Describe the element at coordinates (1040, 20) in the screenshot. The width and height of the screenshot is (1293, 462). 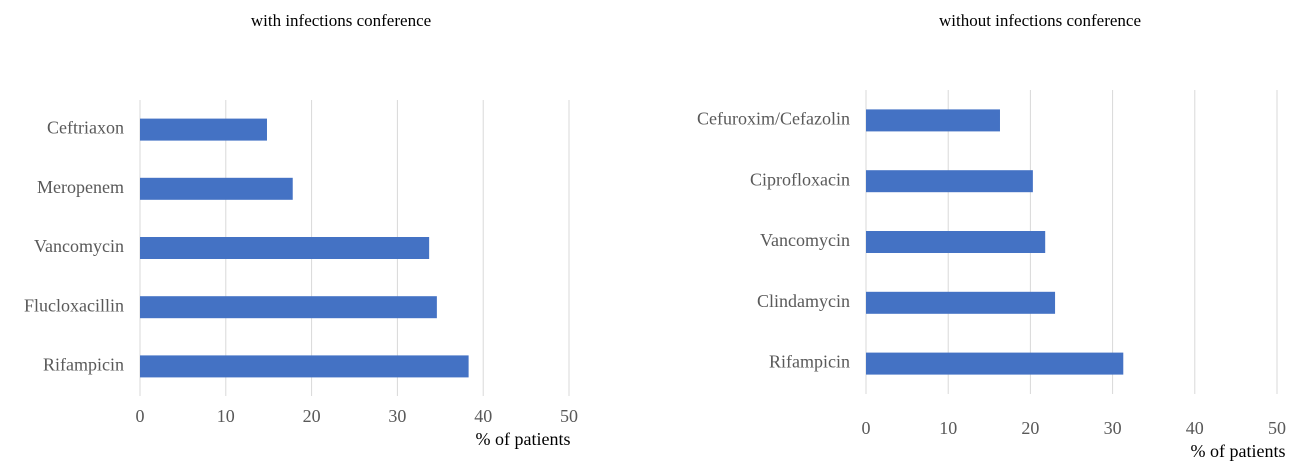
I see `chart-title: without infections conference` at that location.